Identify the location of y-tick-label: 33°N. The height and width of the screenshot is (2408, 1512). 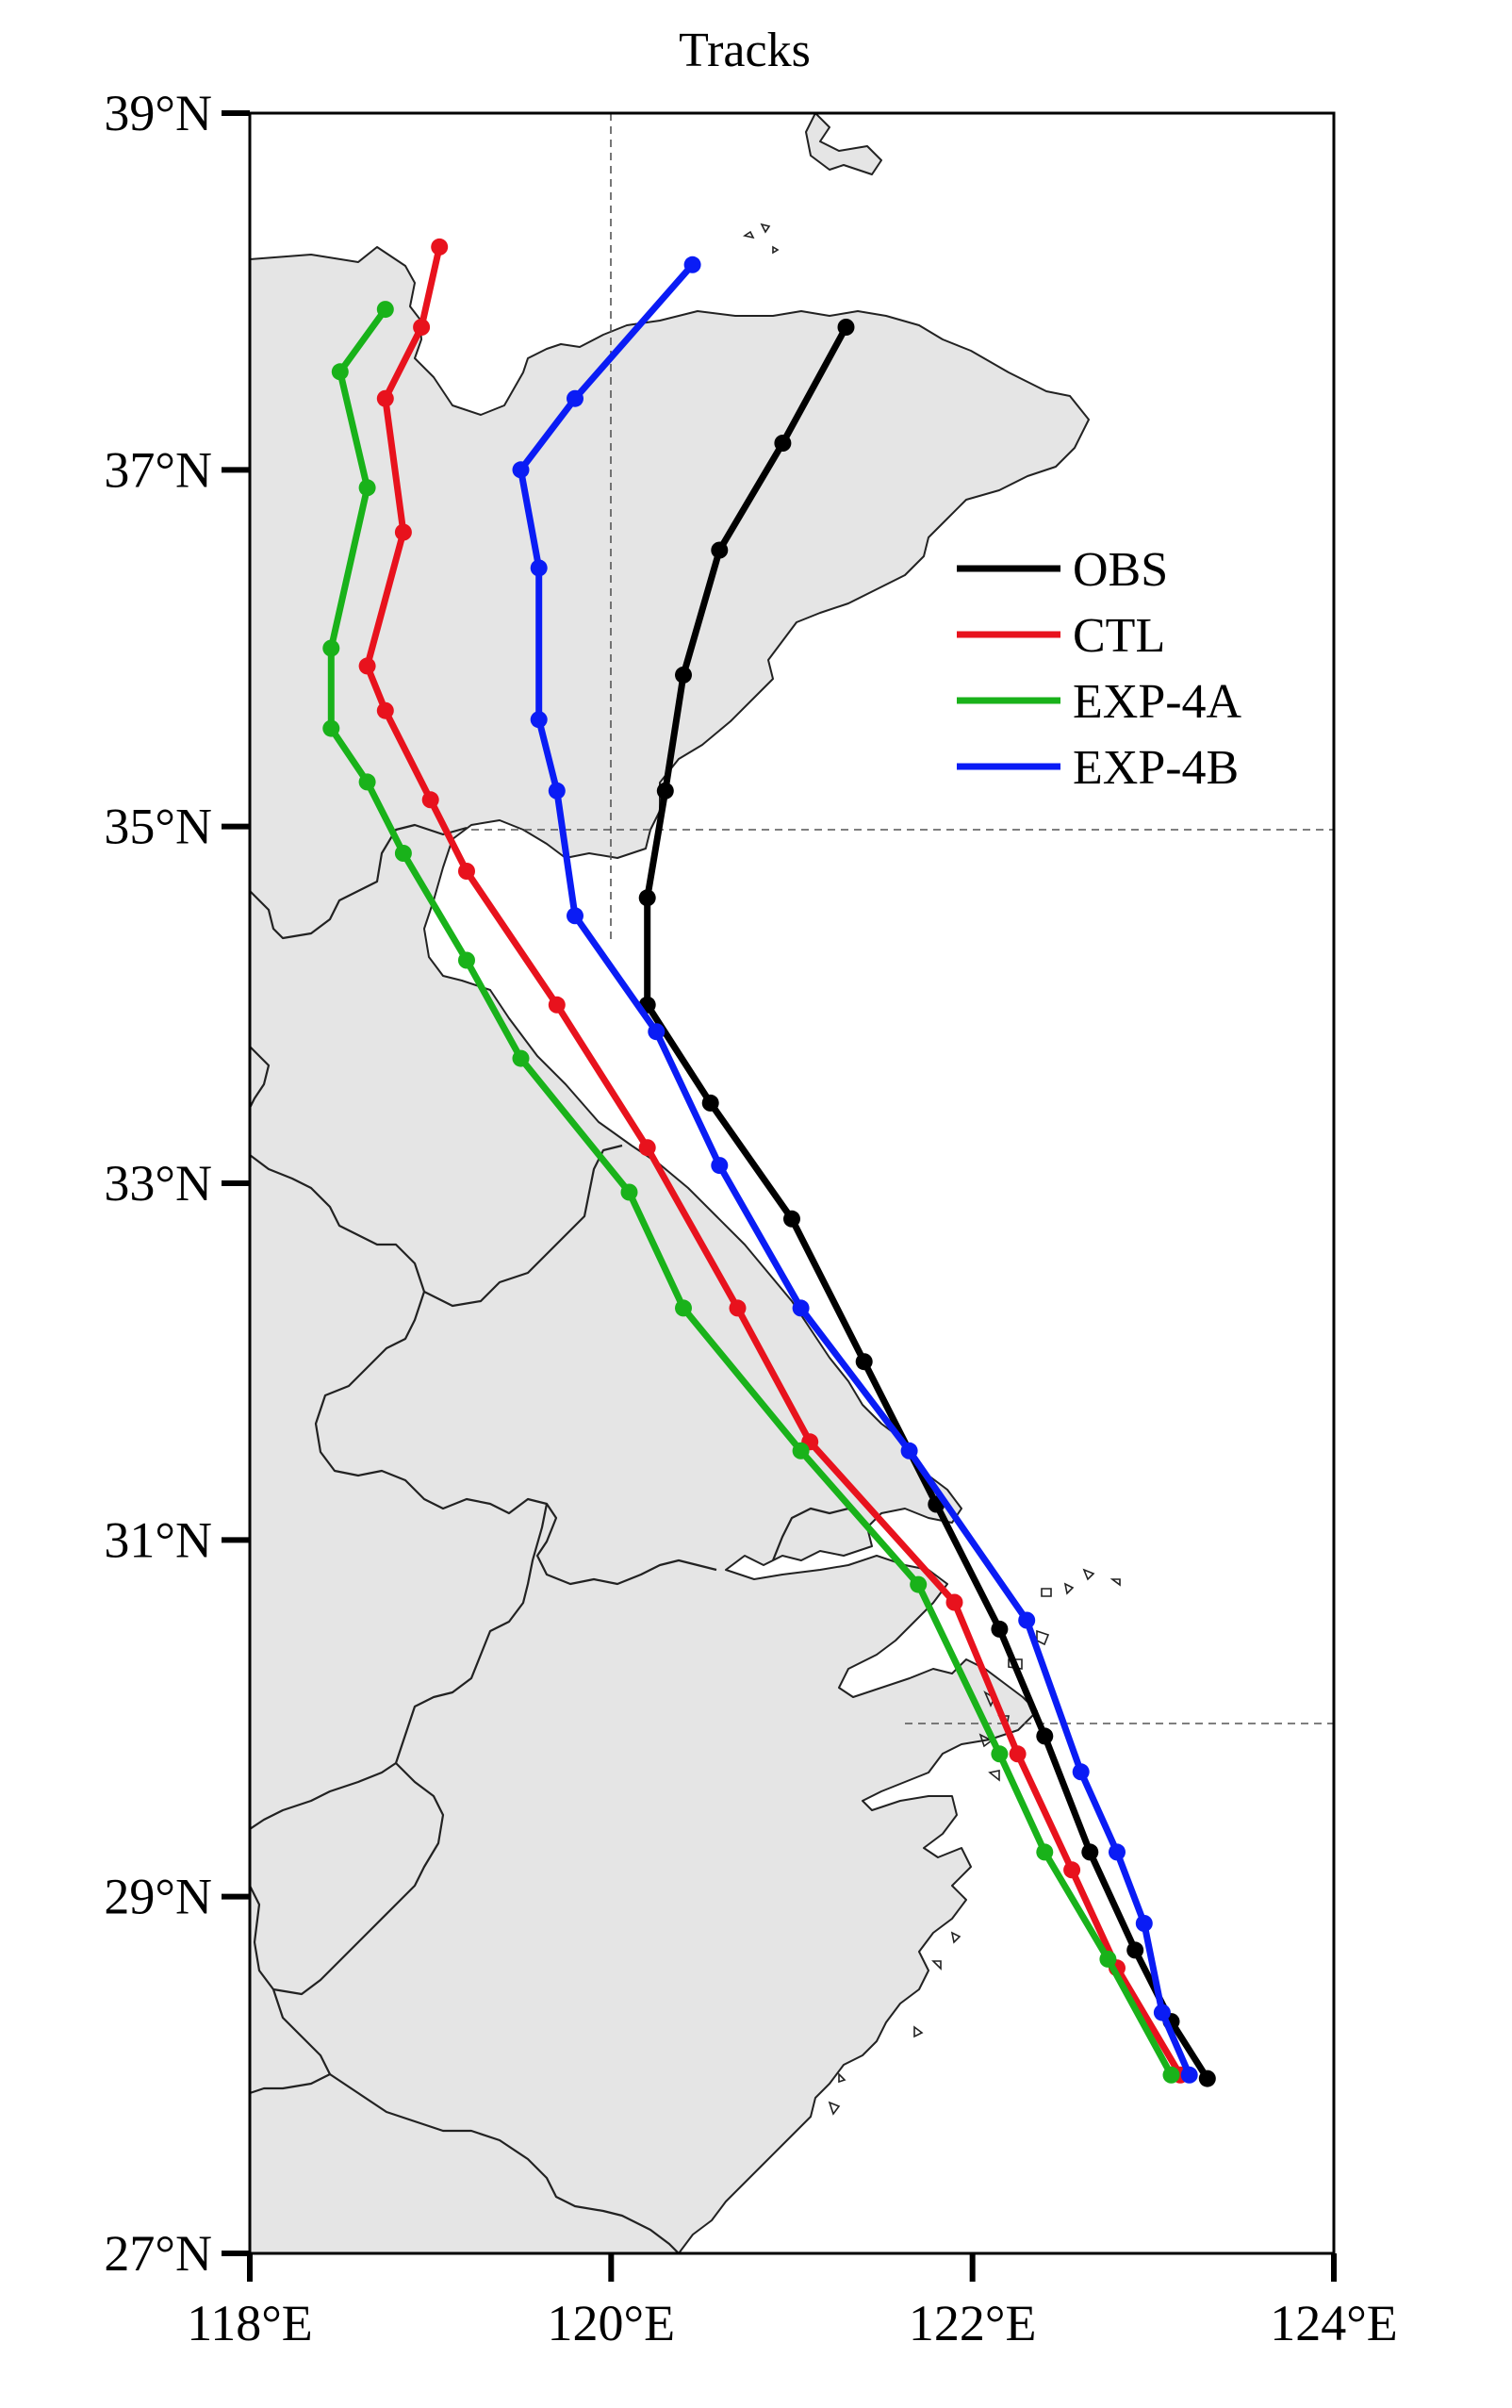
(158, 1183).